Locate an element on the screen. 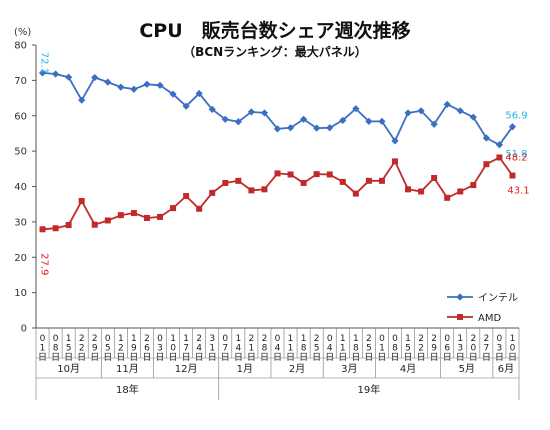  data-label: 51.8 is located at coordinates (516, 154).